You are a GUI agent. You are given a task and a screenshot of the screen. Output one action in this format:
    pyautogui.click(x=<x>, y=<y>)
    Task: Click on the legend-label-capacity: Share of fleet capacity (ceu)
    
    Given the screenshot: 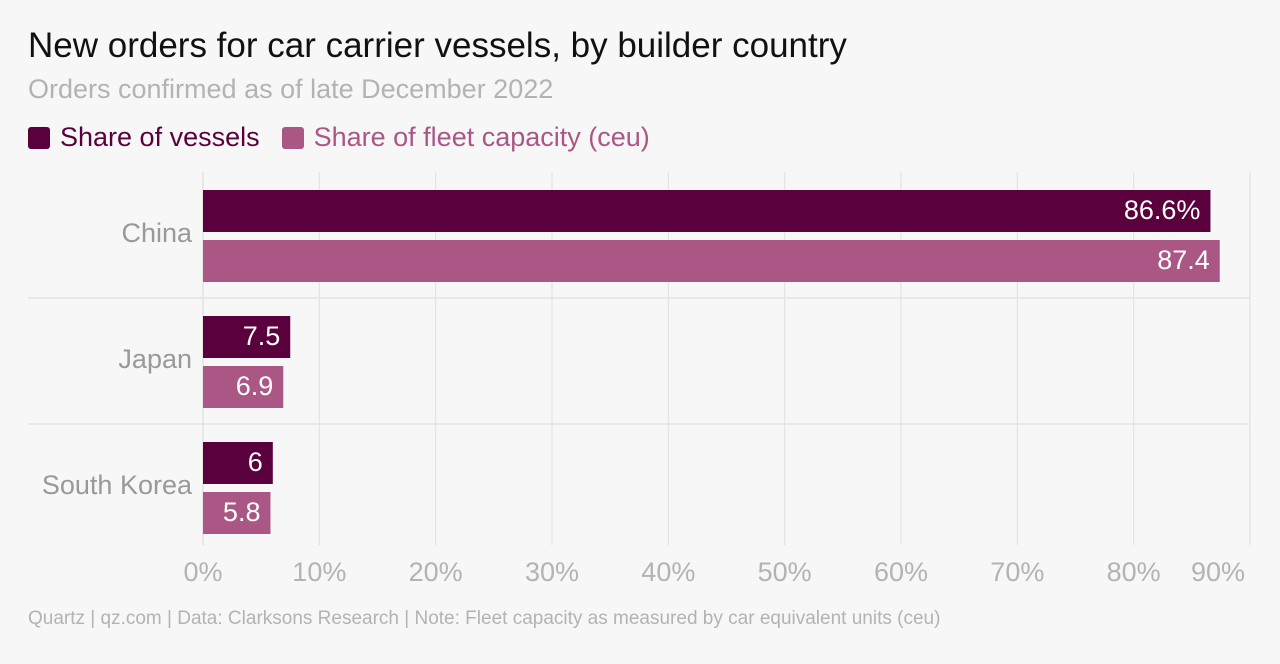 What is the action you would take?
    pyautogui.click(x=481, y=137)
    